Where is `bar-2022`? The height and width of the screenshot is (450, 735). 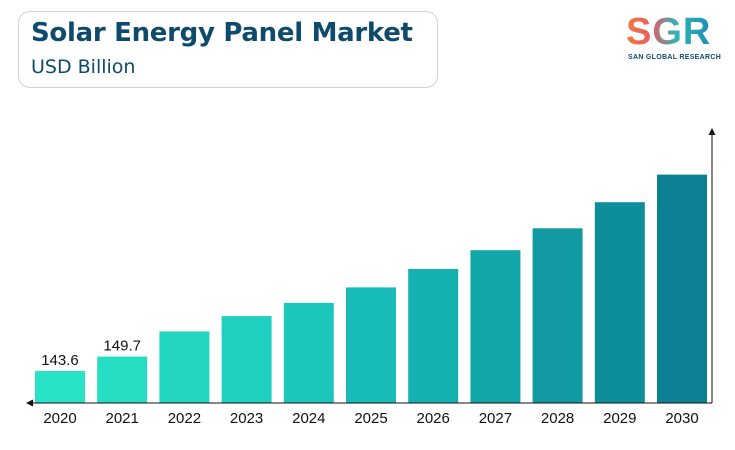 bar-2022 is located at coordinates (184, 367).